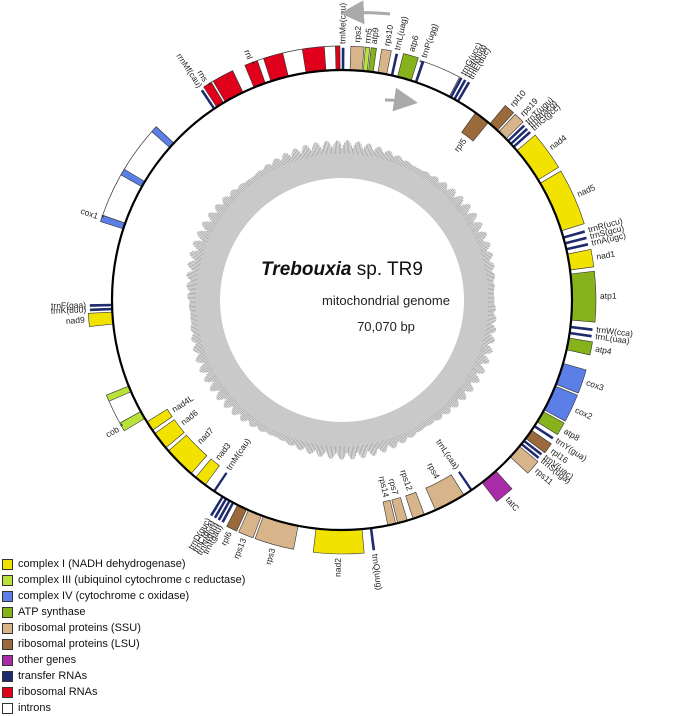  Describe the element at coordinates (306, 269) in the screenshot. I see `species-name: Trebouxia` at that location.